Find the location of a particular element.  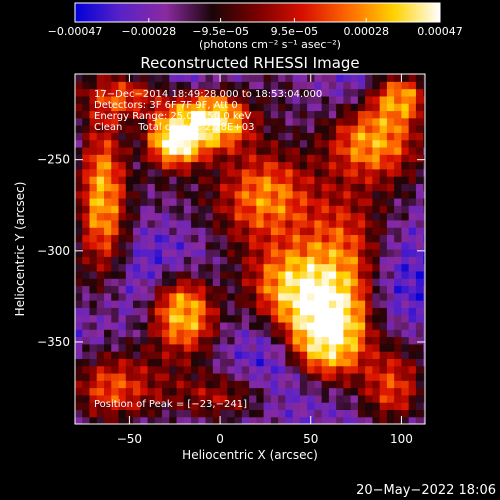

x-tick-label: 100 is located at coordinates (401, 439).